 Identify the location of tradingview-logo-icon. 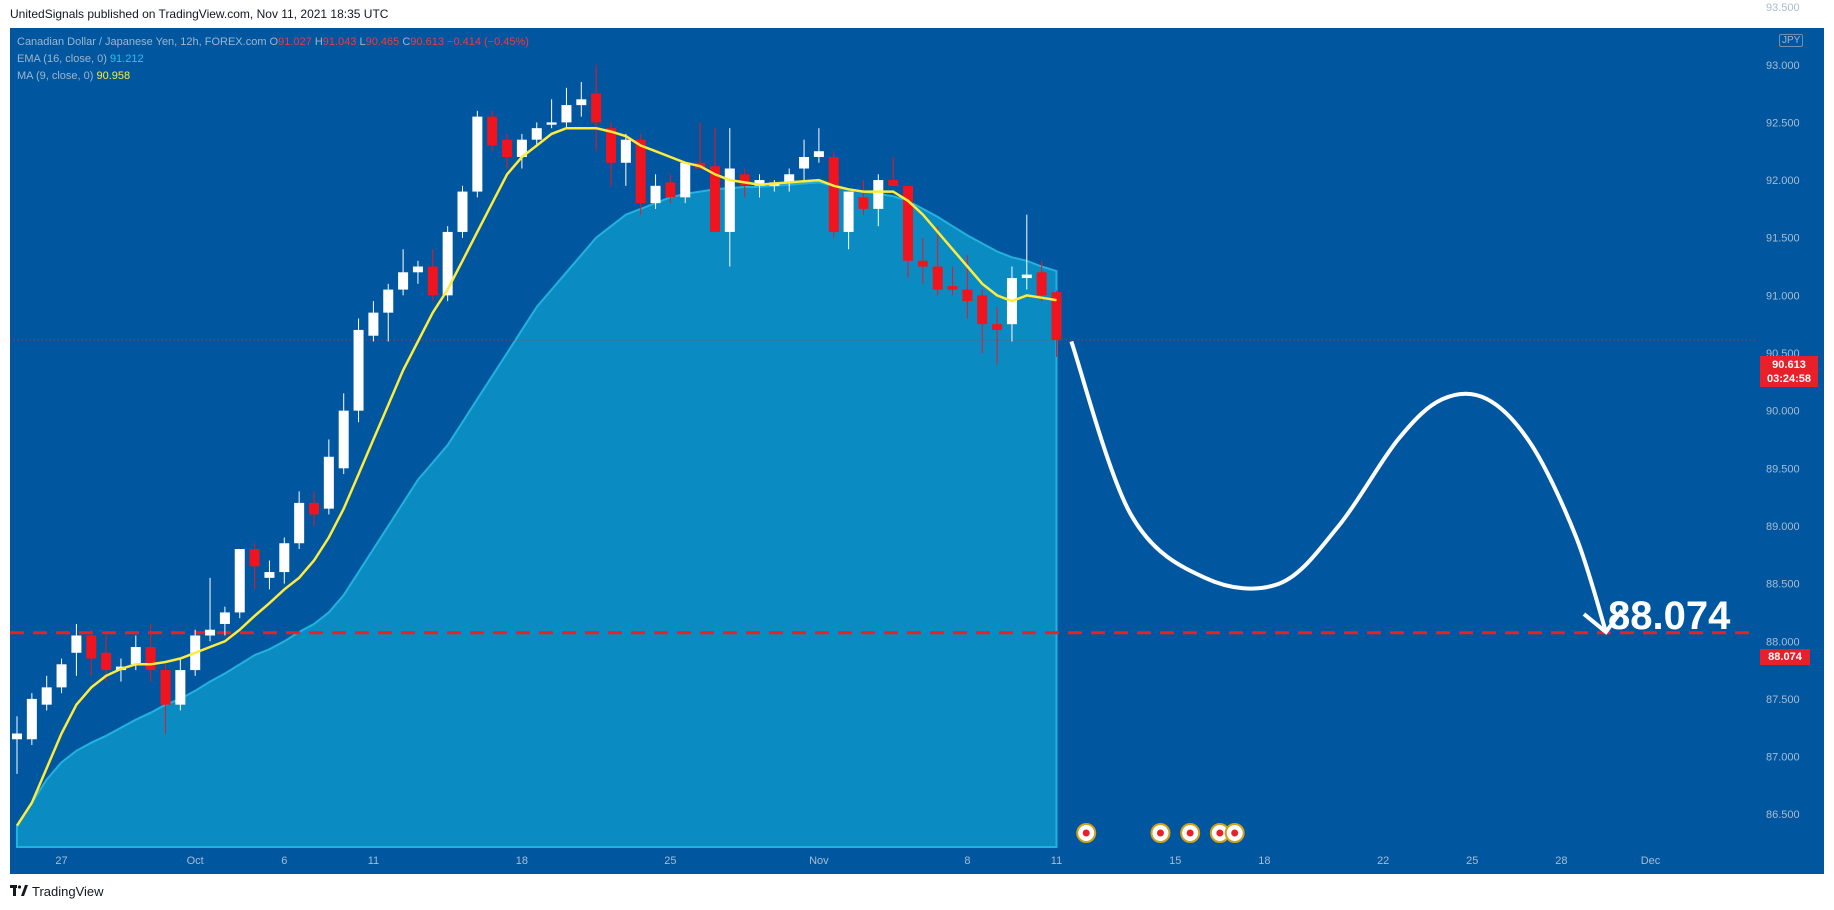
(19, 890).